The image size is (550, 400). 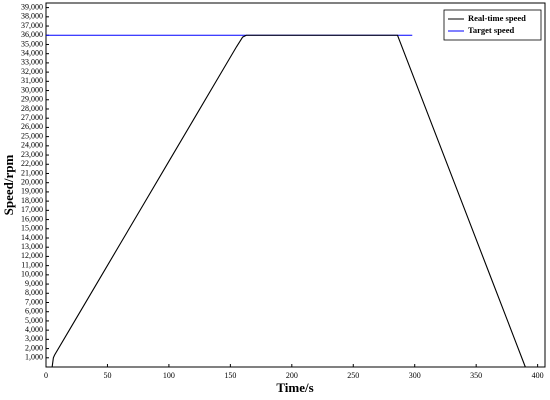 What do you see at coordinates (169, 375) in the screenshot?
I see `x-tick-label: 100` at bounding box center [169, 375].